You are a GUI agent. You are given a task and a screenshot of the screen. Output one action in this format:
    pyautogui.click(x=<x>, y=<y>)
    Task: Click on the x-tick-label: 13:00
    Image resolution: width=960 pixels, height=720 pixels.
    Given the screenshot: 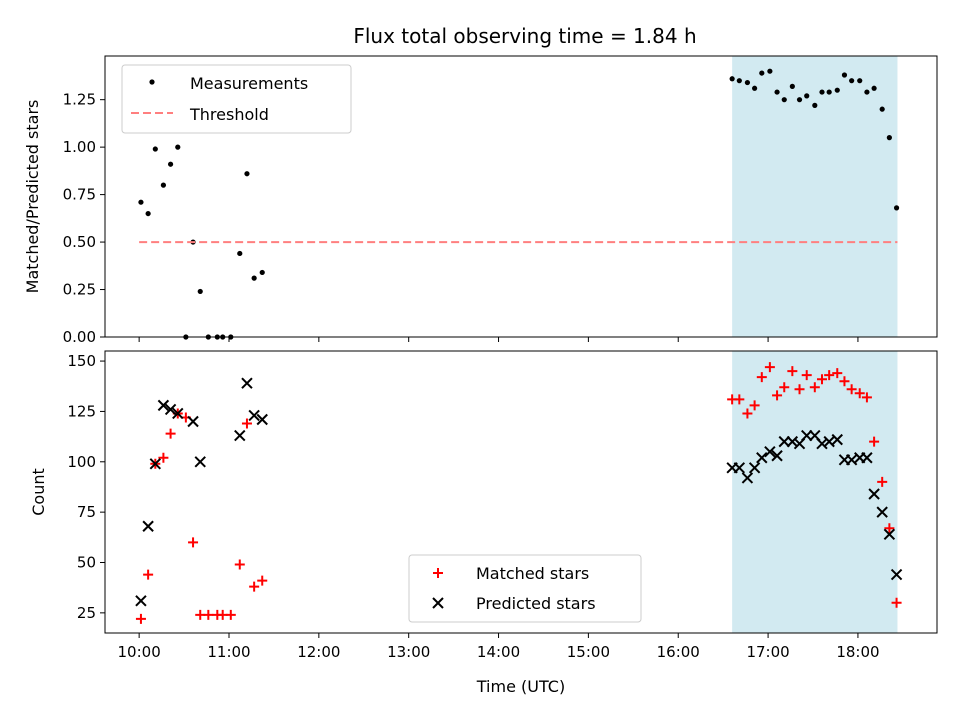 What is the action you would take?
    pyautogui.click(x=408, y=652)
    